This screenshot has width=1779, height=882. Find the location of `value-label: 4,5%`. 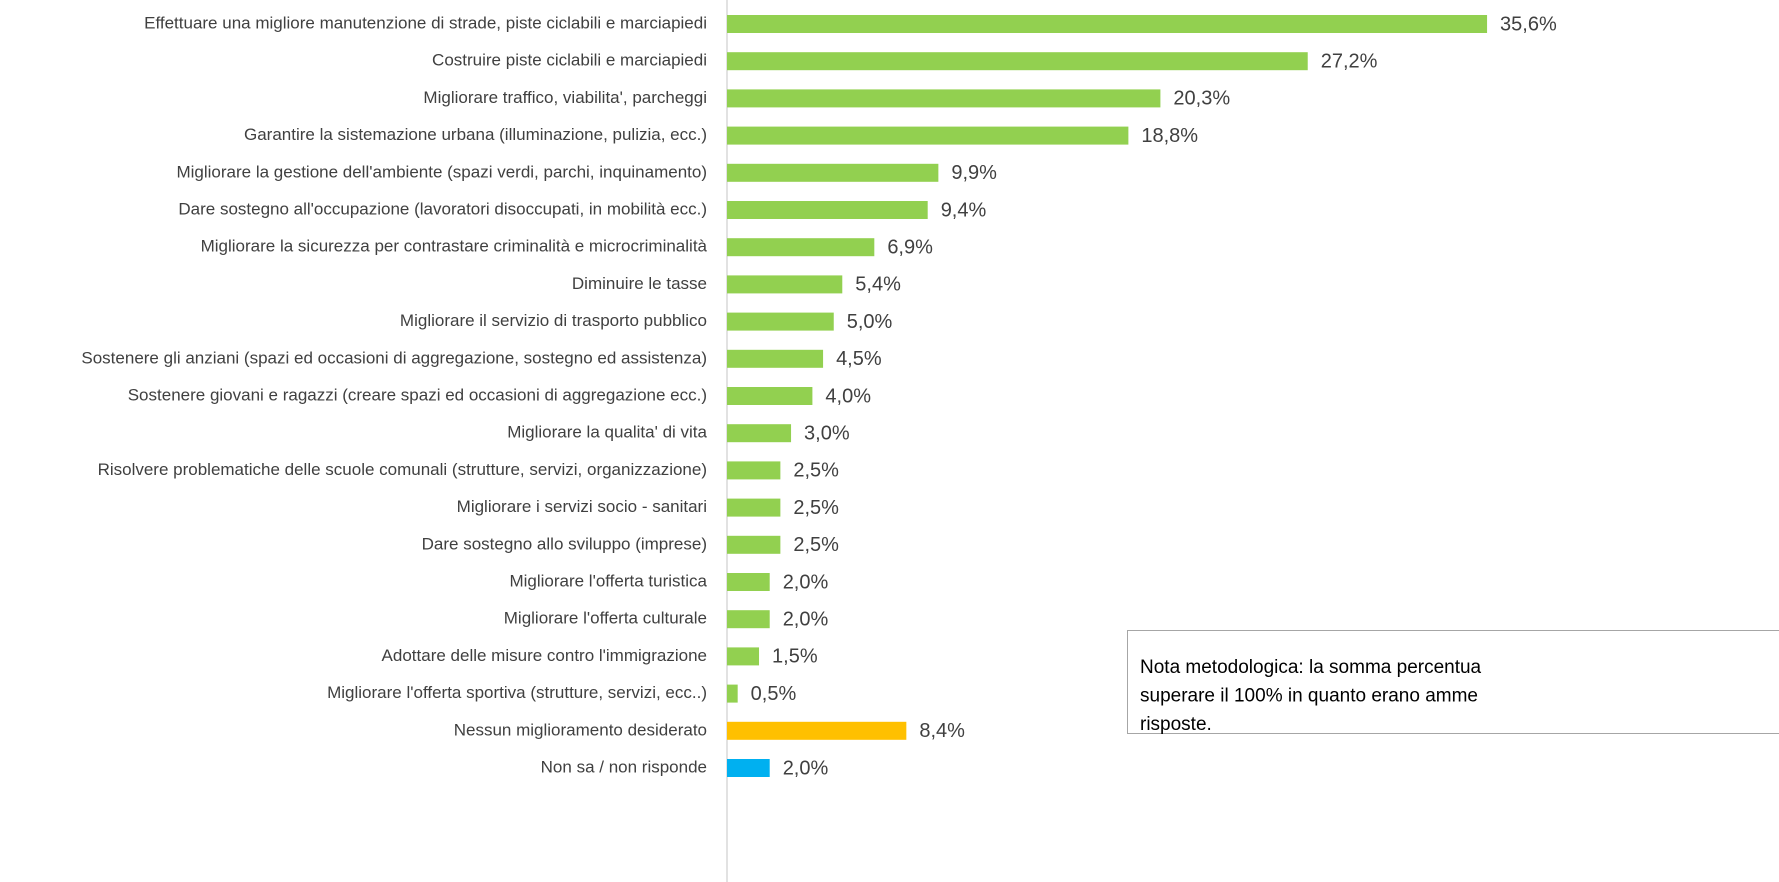

value-label: 4,5% is located at coordinates (859, 359).